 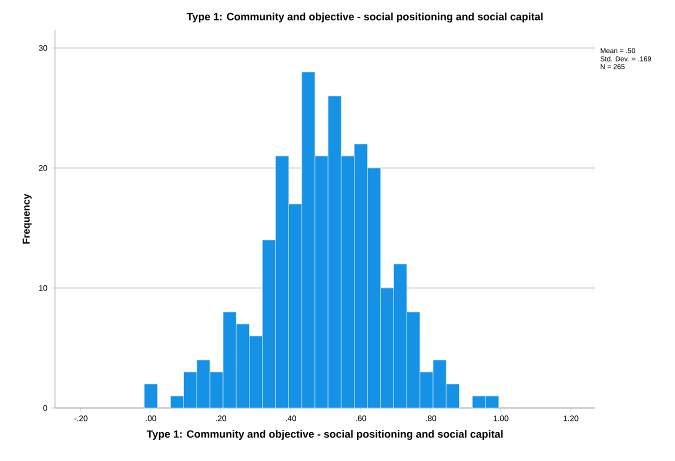 I want to click on x-tick-label: .40, so click(x=291, y=419).